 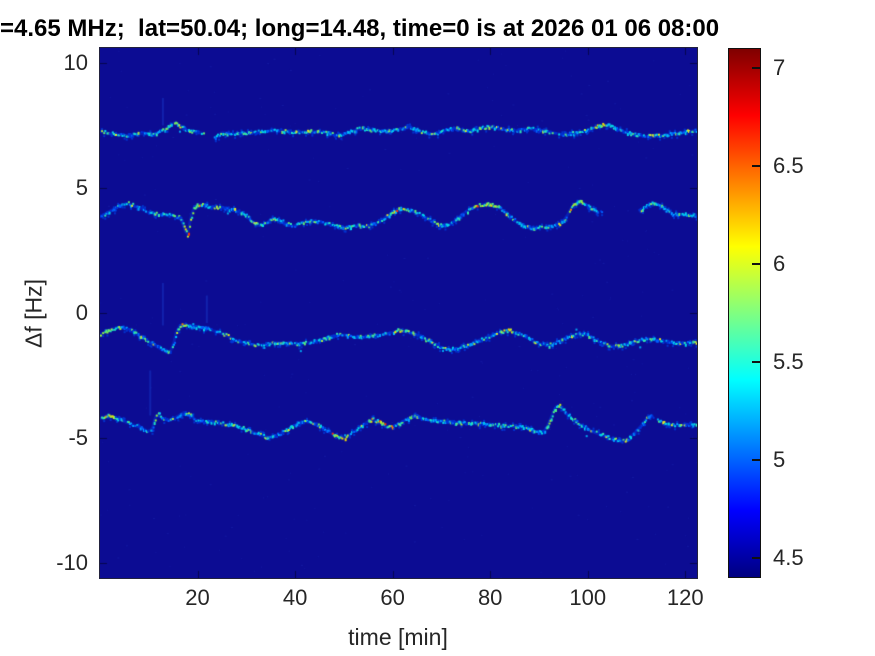 What do you see at coordinates (78, 437) in the screenshot?
I see `y-tick-label: -5` at bounding box center [78, 437].